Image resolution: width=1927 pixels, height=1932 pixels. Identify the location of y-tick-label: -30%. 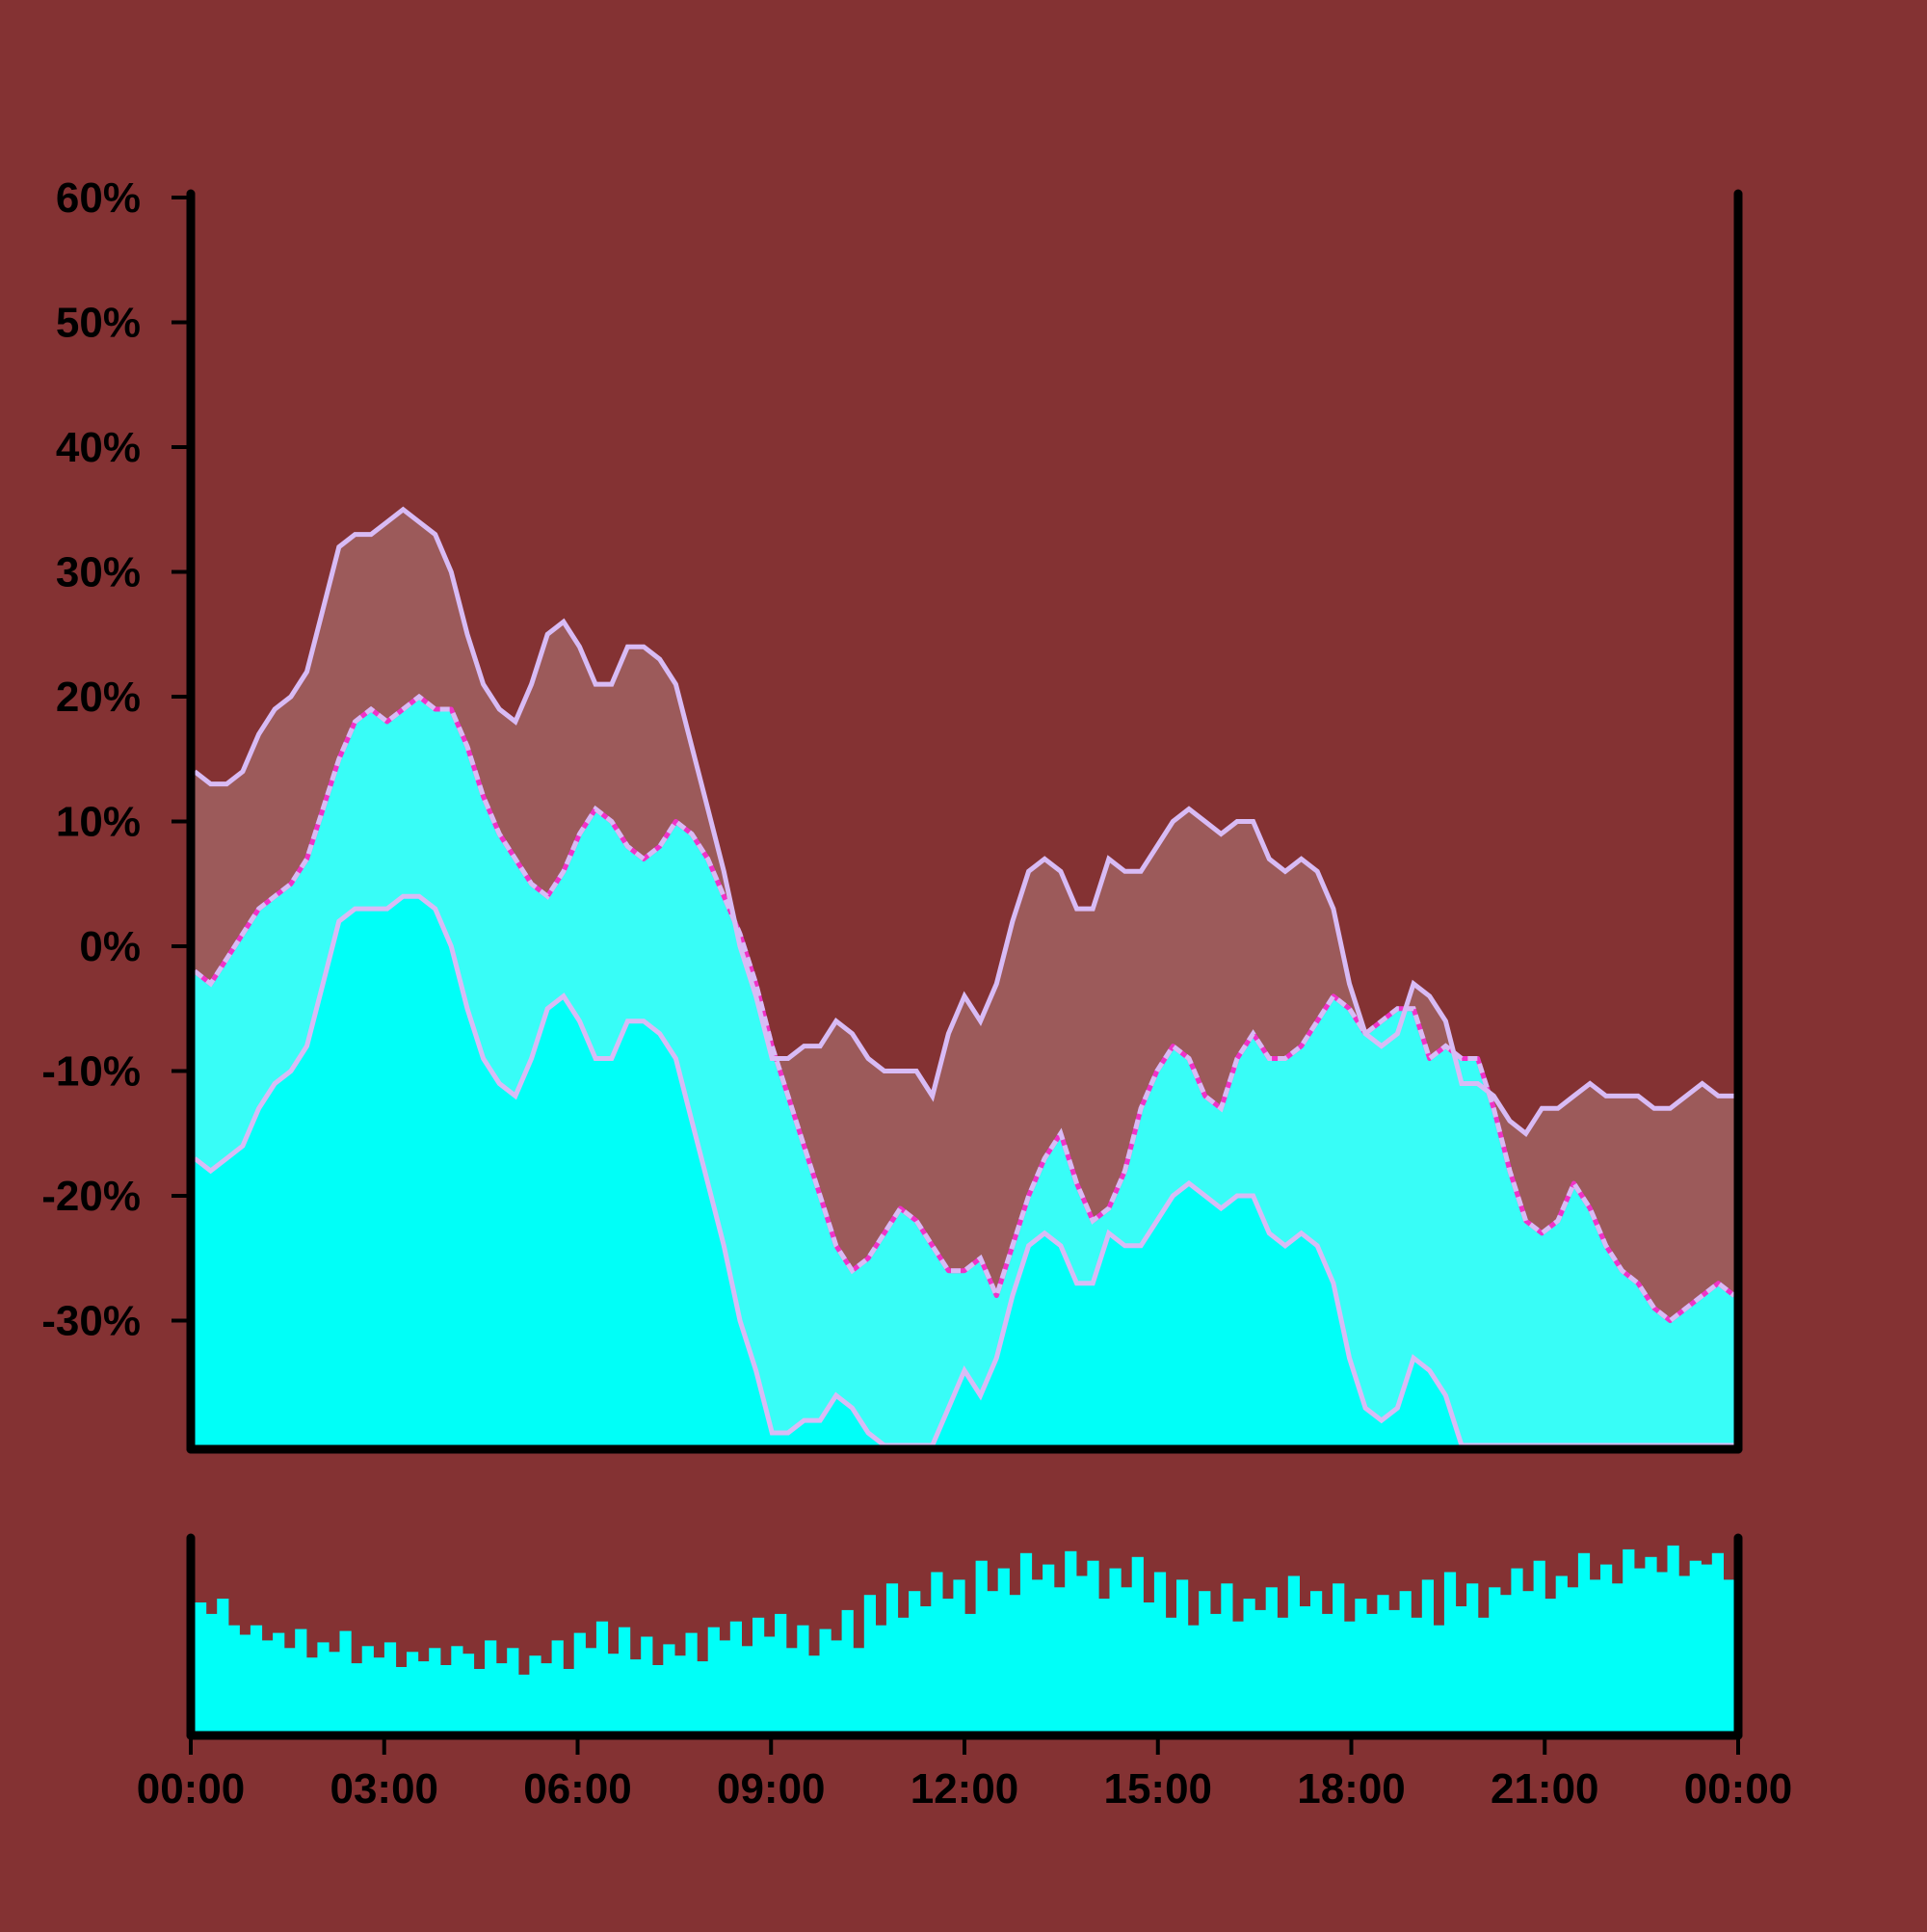
(91, 1321).